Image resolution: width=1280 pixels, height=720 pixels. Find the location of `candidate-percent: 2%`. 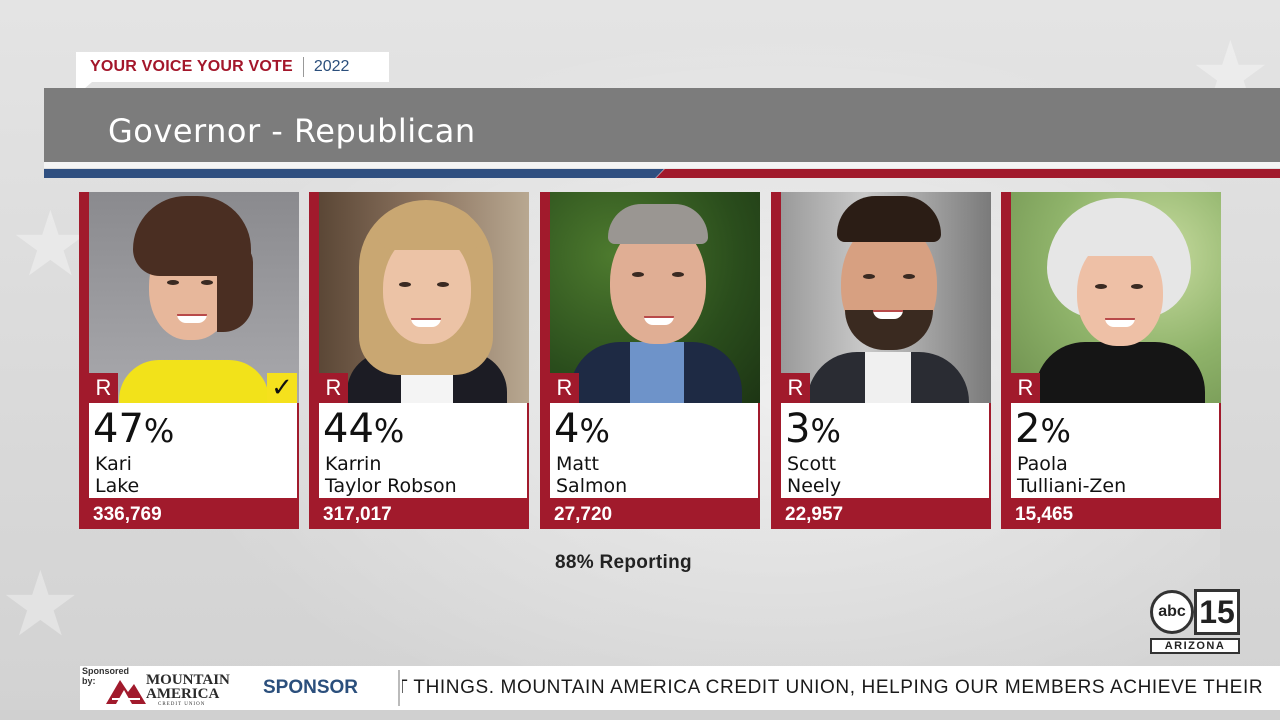

candidate-percent: 2% is located at coordinates (1043, 429).